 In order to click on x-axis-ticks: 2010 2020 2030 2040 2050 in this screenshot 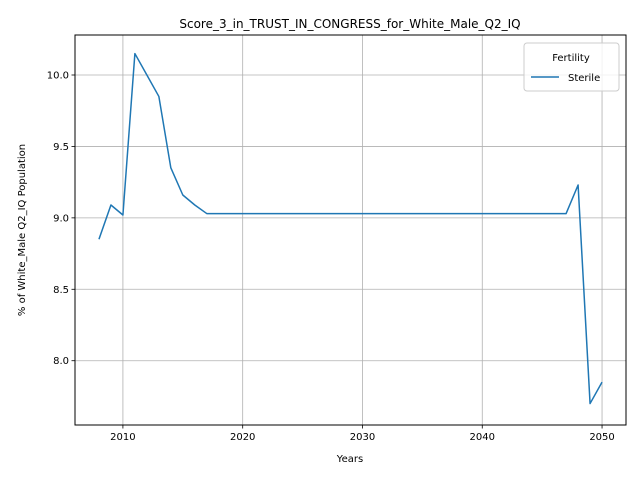, I will do `click(362, 434)`.